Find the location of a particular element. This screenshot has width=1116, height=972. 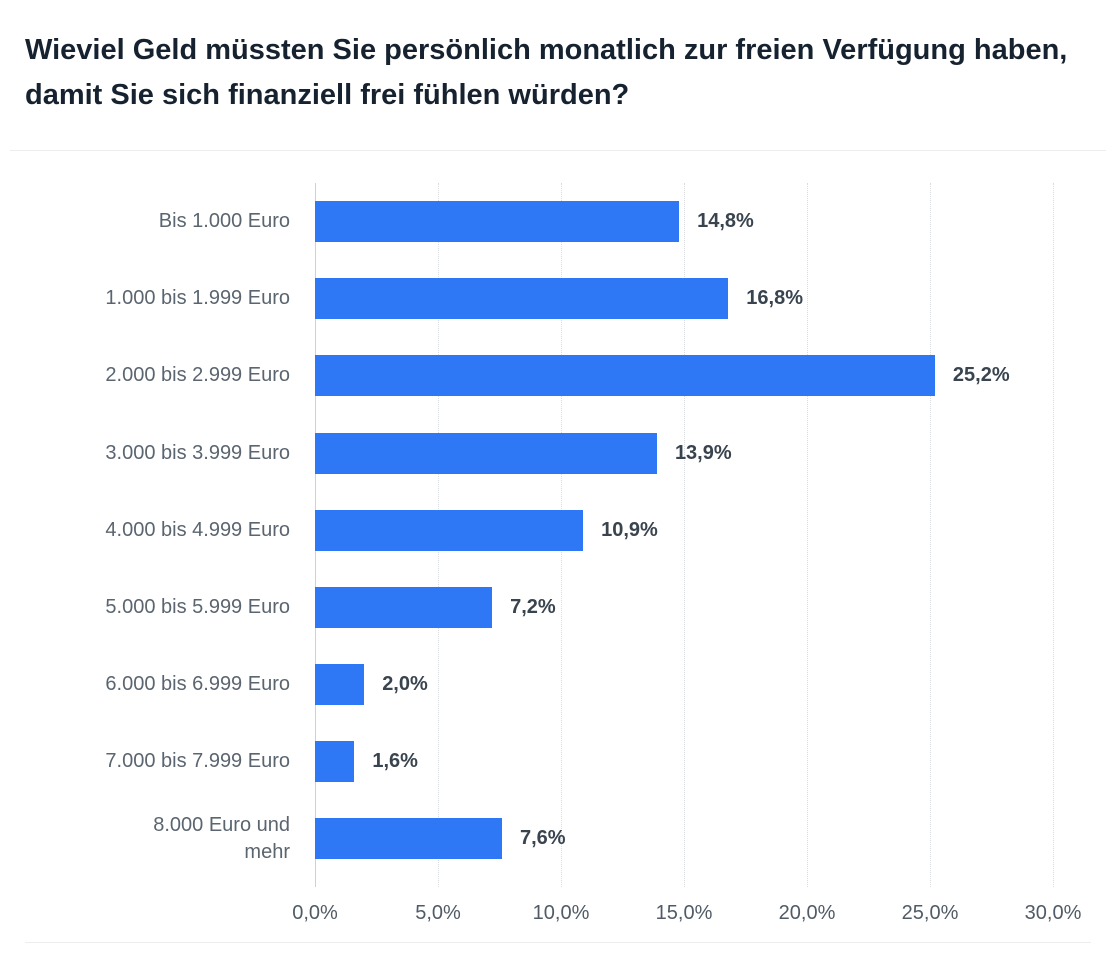

x-tick-label: 15,0% is located at coordinates (684, 912).